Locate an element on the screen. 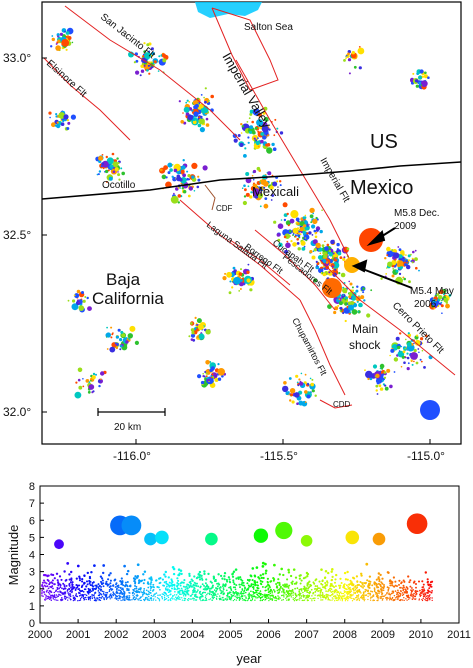  large-blue-event is located at coordinates (430, 410).